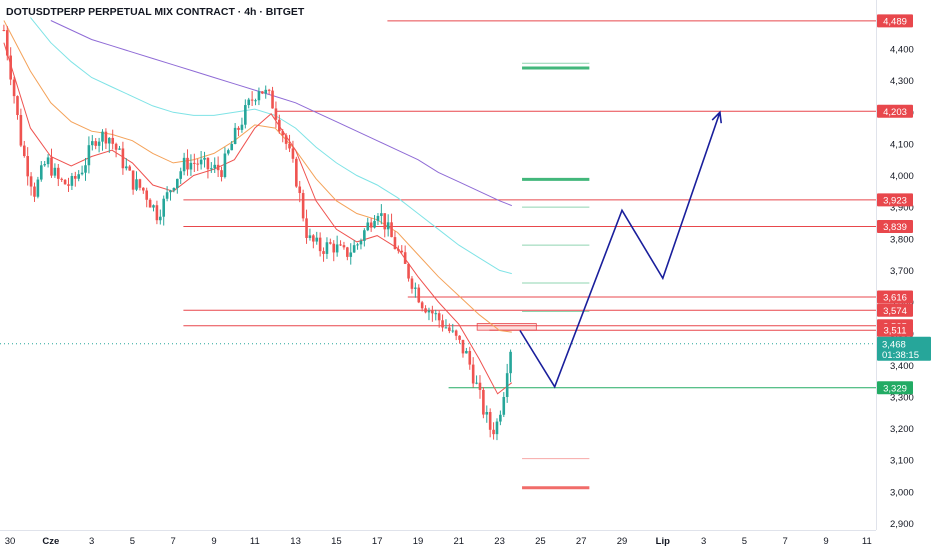 The height and width of the screenshot is (550, 932). What do you see at coordinates (902, 81) in the screenshot?
I see `y-tick-label: 4,300` at bounding box center [902, 81].